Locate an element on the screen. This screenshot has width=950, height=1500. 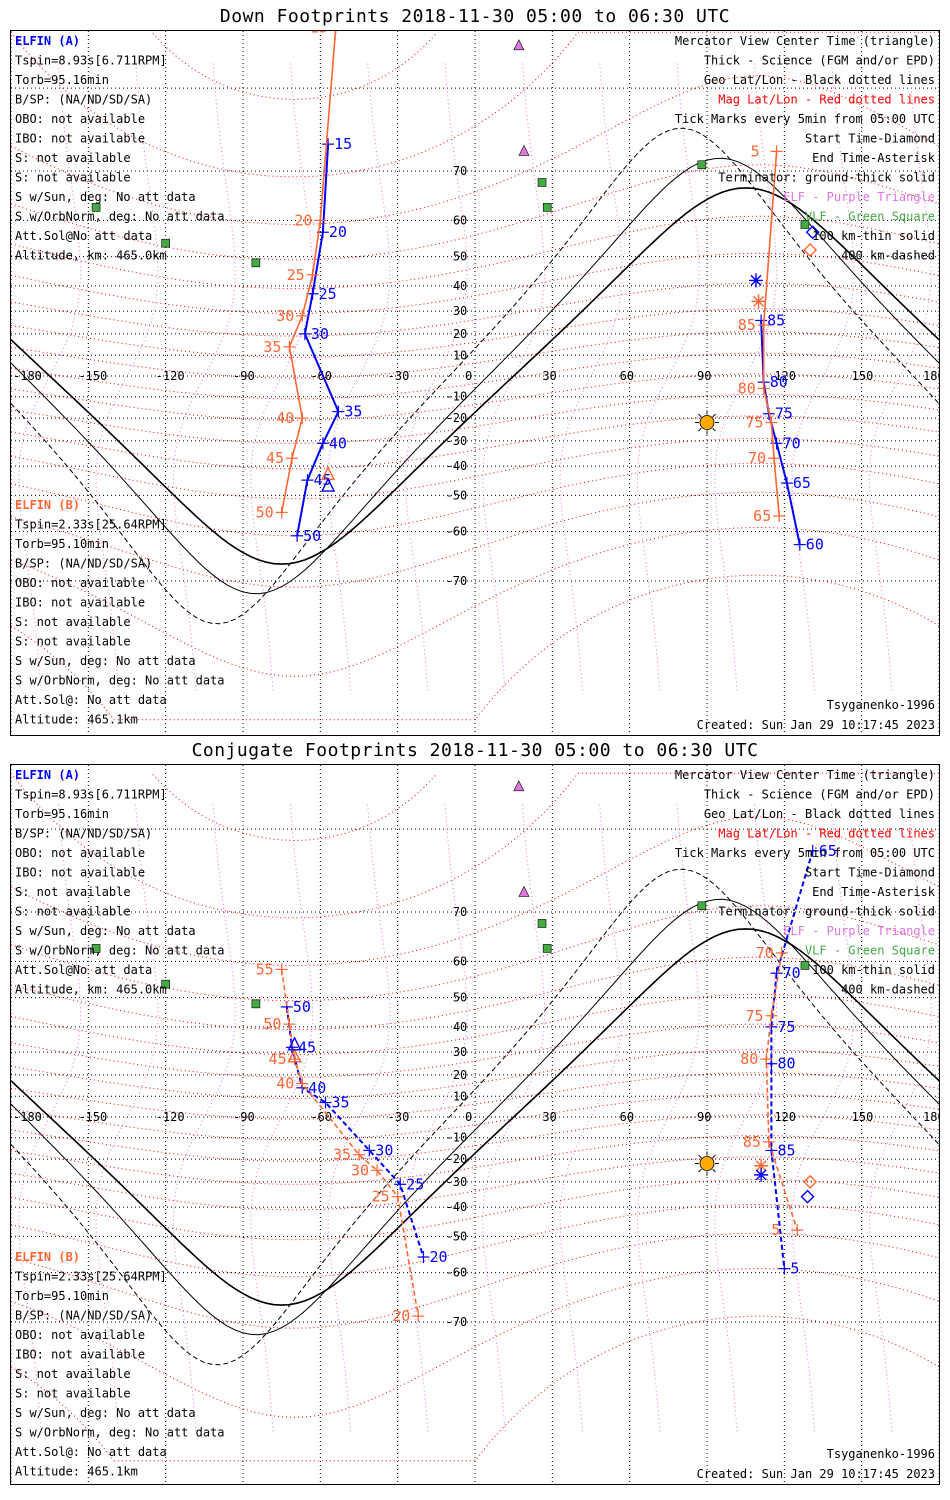
info-tspin: Tspin=8.93s[6.711RPM] is located at coordinates (91, 61).